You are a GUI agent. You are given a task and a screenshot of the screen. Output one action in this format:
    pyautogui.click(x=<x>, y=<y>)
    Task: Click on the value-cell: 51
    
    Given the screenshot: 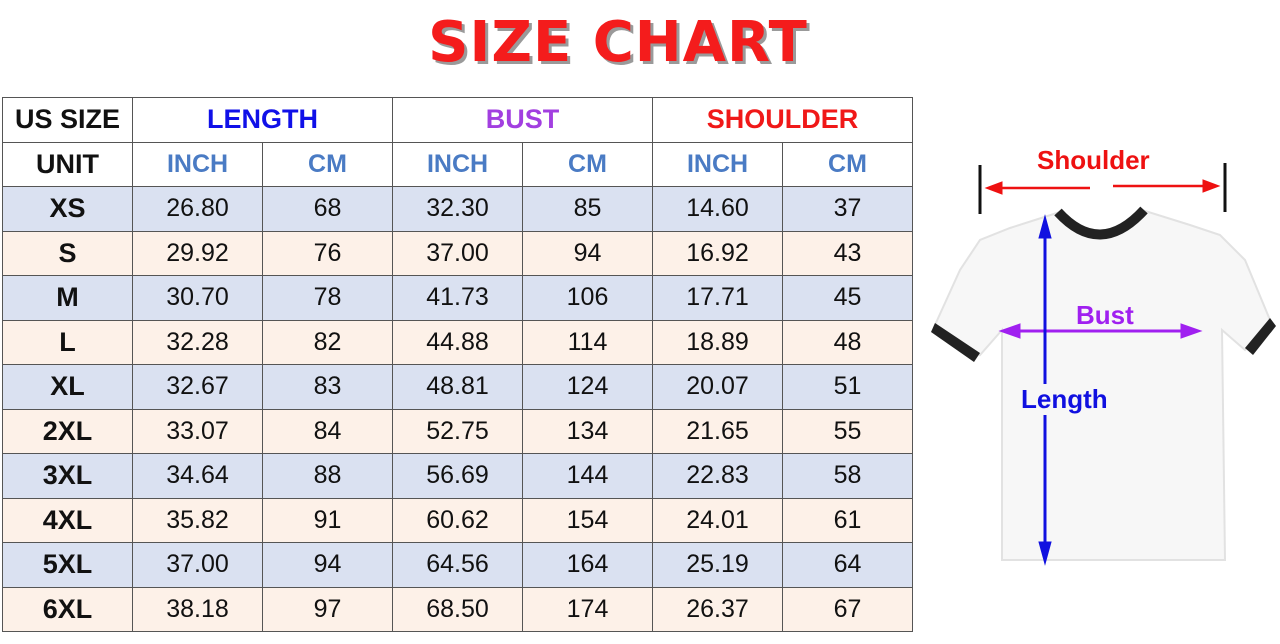 What is the action you would take?
    pyautogui.click(x=847, y=387)
    